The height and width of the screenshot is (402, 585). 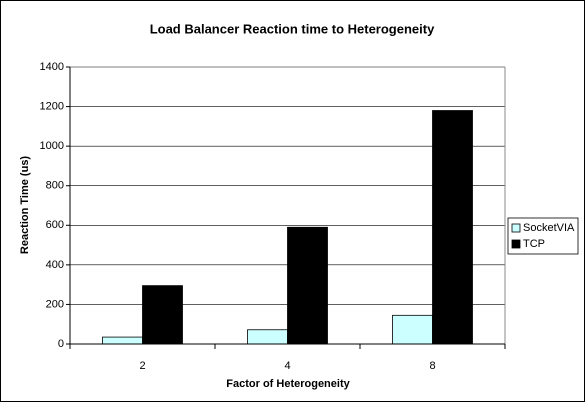 I want to click on y-tick-label: 400, so click(x=55, y=265).